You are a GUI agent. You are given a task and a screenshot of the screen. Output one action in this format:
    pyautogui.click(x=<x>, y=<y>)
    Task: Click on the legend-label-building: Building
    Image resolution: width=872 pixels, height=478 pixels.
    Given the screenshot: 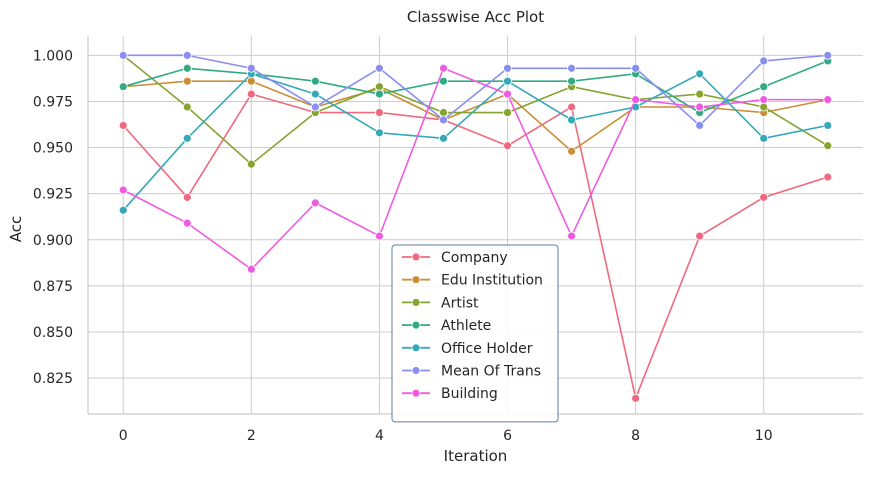 What is the action you would take?
    pyautogui.click(x=469, y=394)
    